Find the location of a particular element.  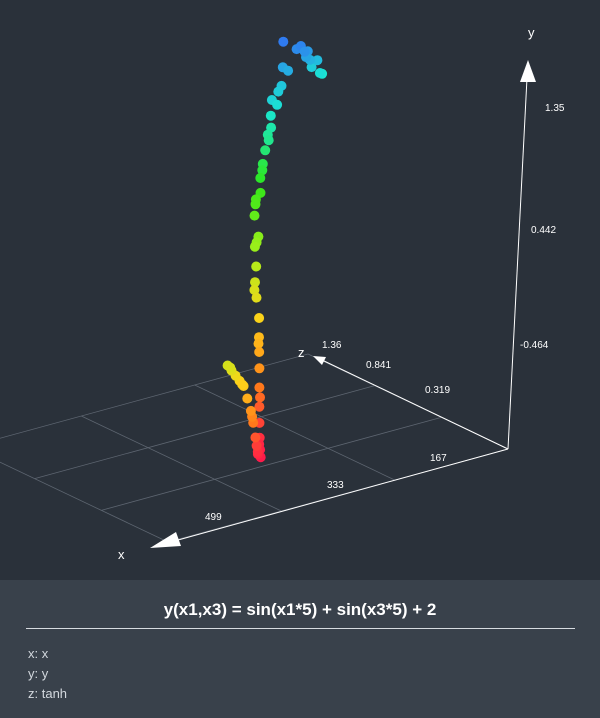

x-axis-arrow is located at coordinates (165, 540).